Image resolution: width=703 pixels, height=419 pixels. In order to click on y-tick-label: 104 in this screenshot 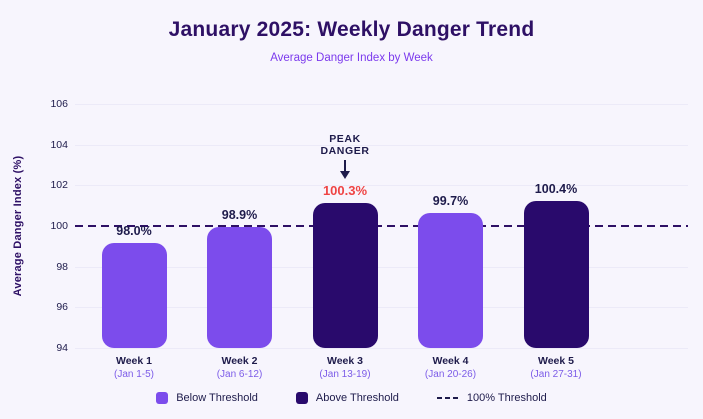, I will do `click(59, 144)`.